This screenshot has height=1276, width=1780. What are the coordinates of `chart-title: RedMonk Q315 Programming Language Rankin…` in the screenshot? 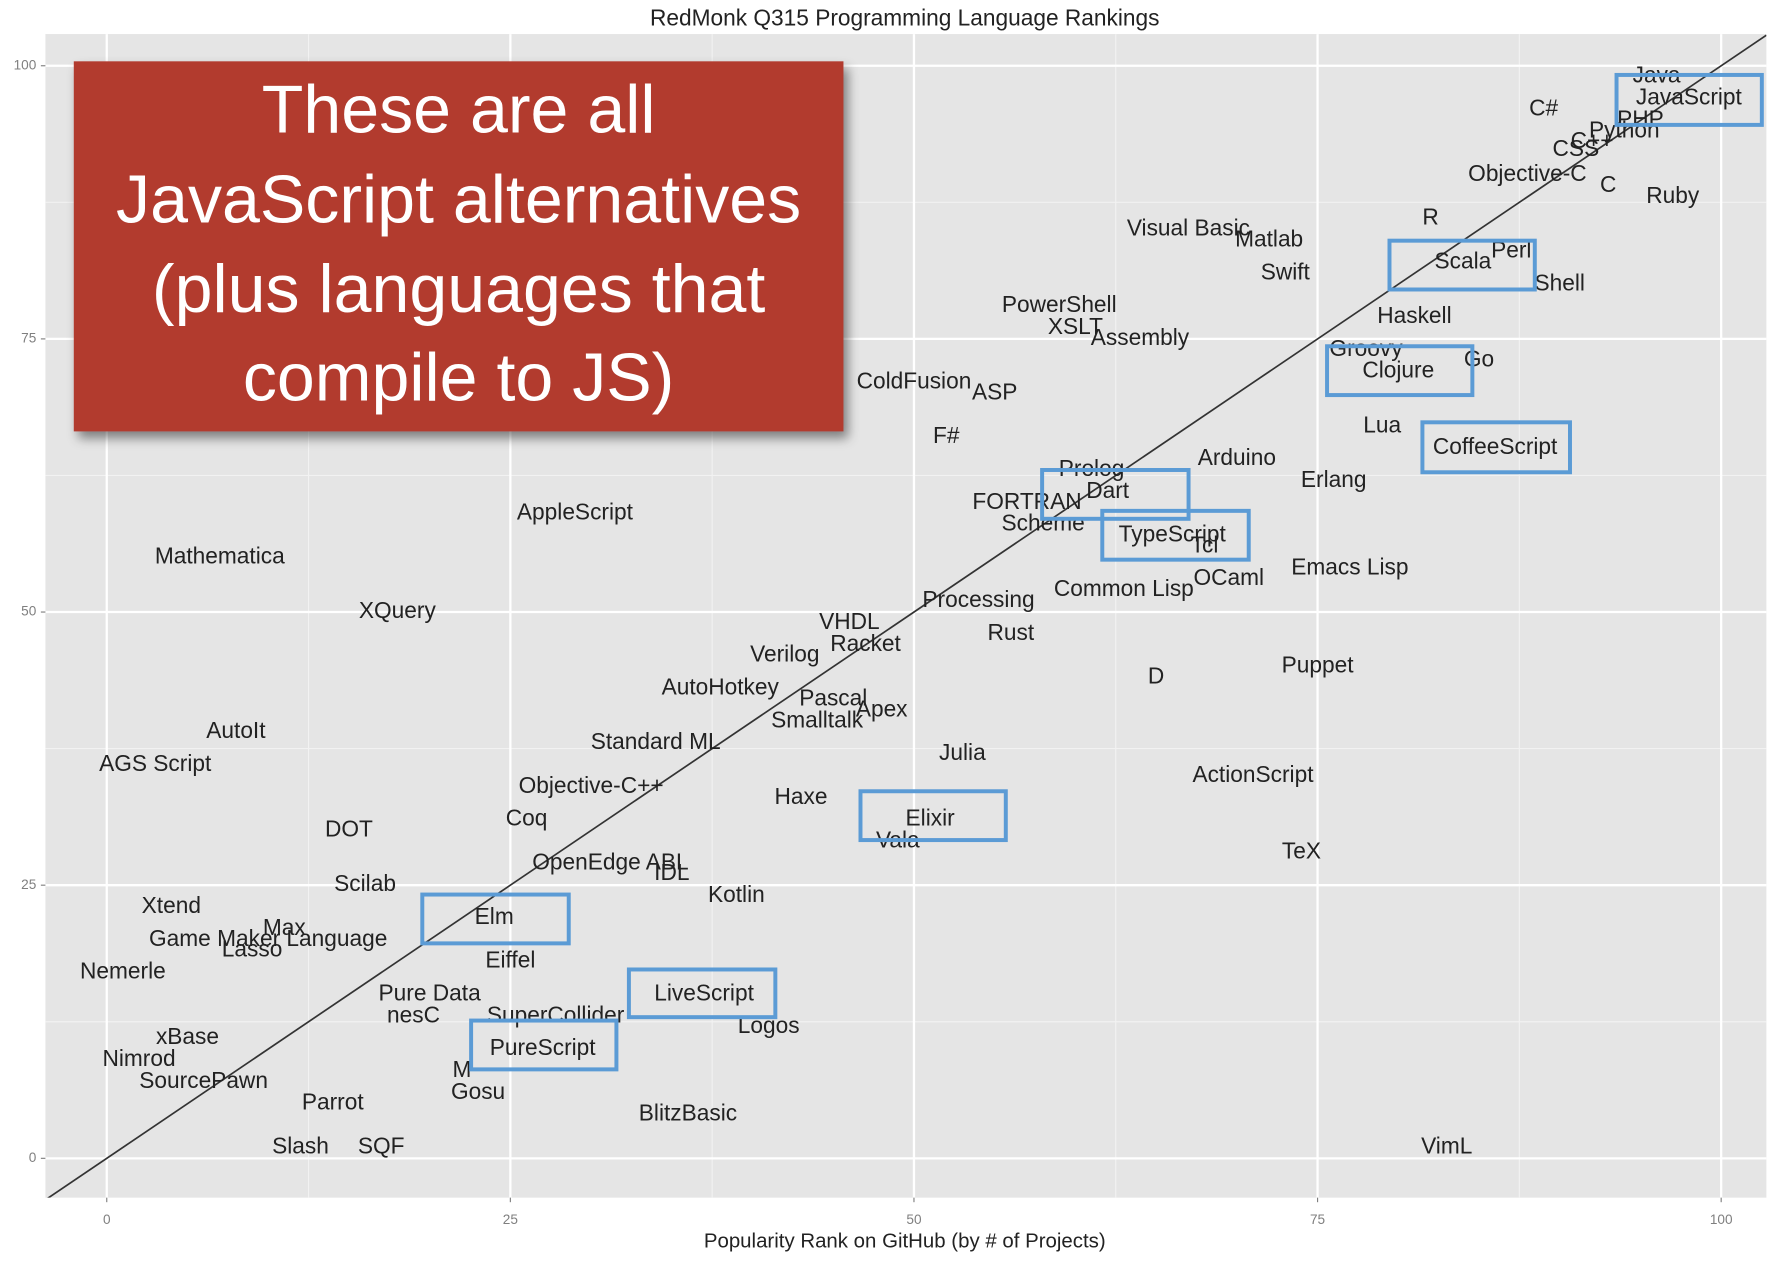 It's located at (905, 17).